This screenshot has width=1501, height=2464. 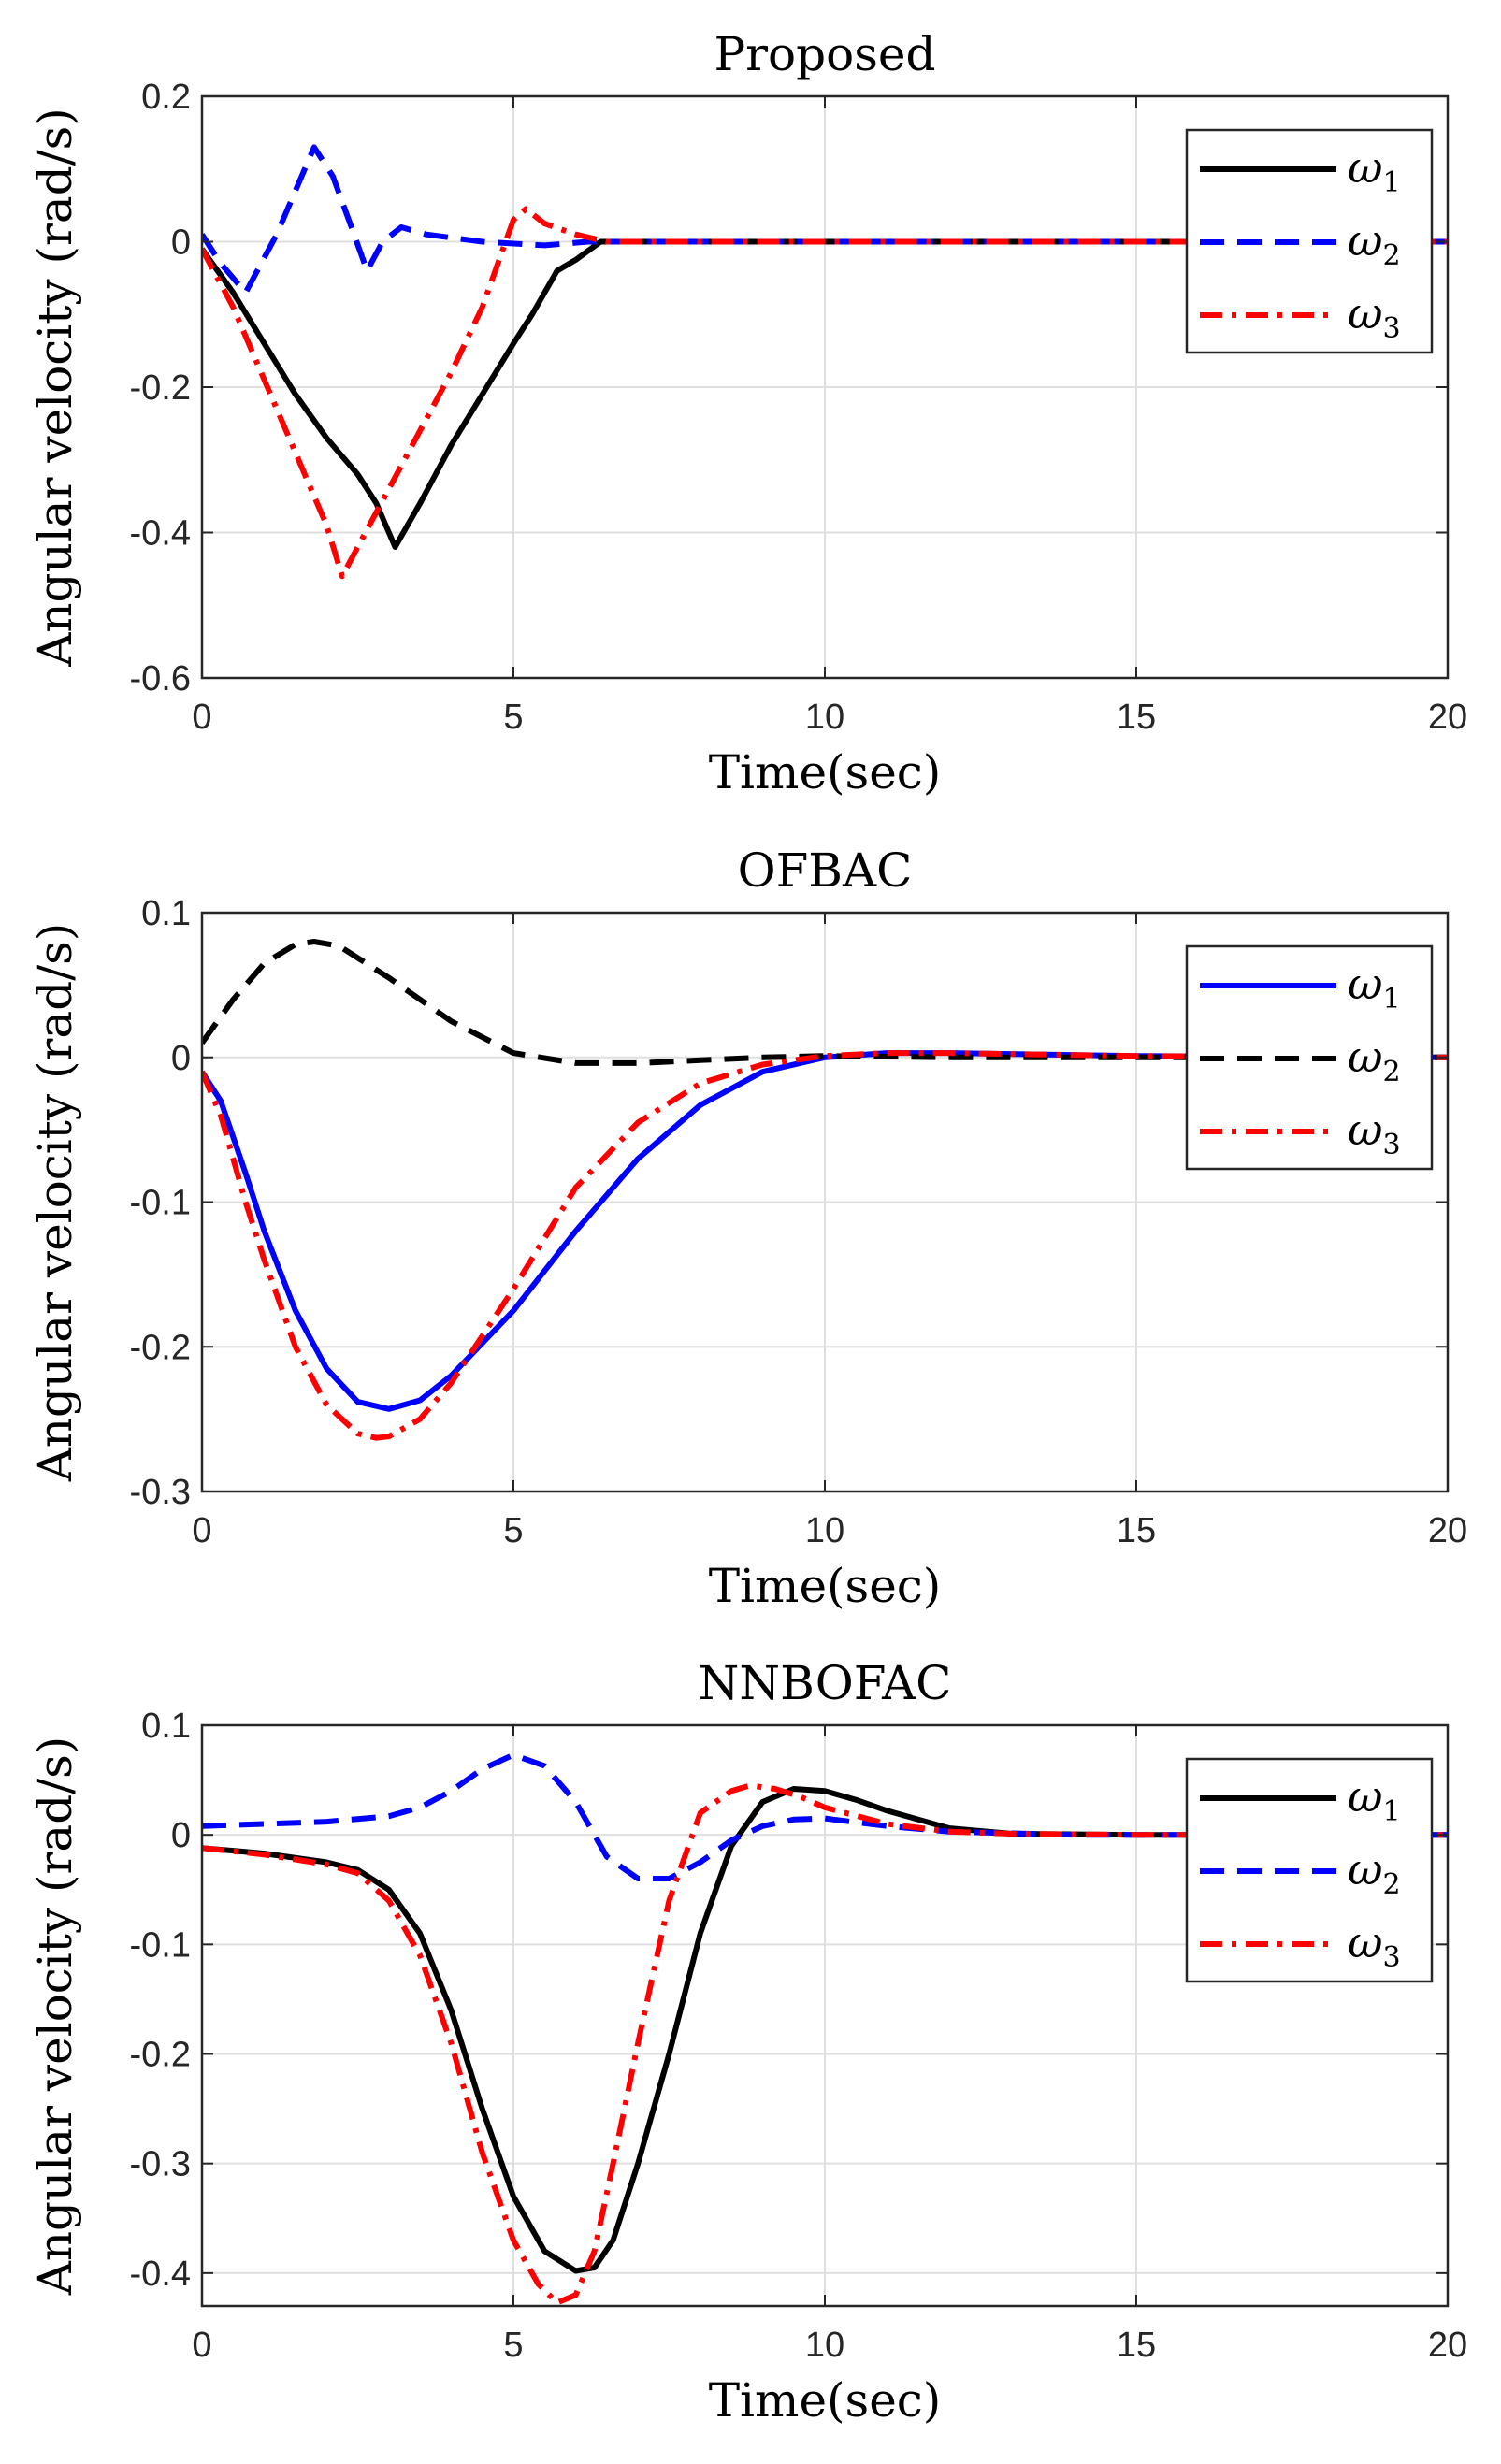 I want to click on chart-title: Proposed, so click(x=825, y=54).